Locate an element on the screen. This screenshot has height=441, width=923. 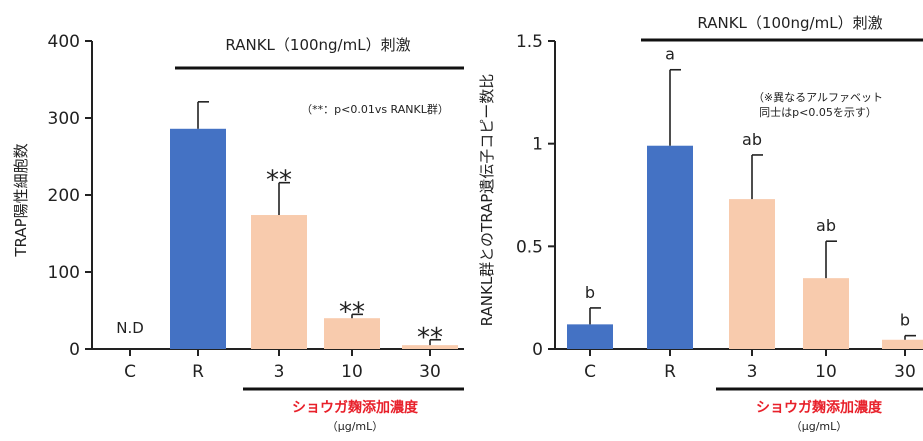
y-axis-label: TRAP陽性細胞数 is located at coordinates (21, 200).